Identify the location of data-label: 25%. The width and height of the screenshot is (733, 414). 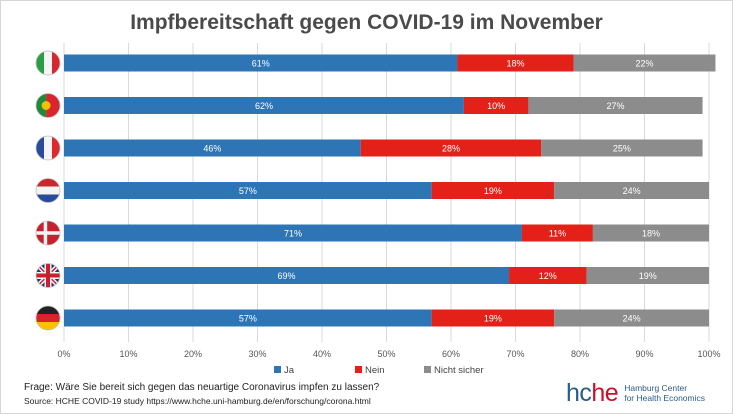
(622, 149).